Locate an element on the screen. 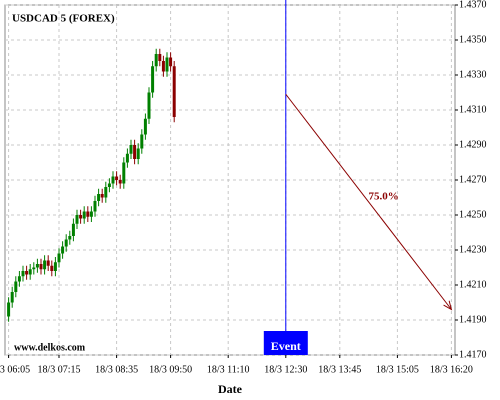 The width and height of the screenshot is (500, 400). y-tick-label: 1.4350 is located at coordinates (473, 39).